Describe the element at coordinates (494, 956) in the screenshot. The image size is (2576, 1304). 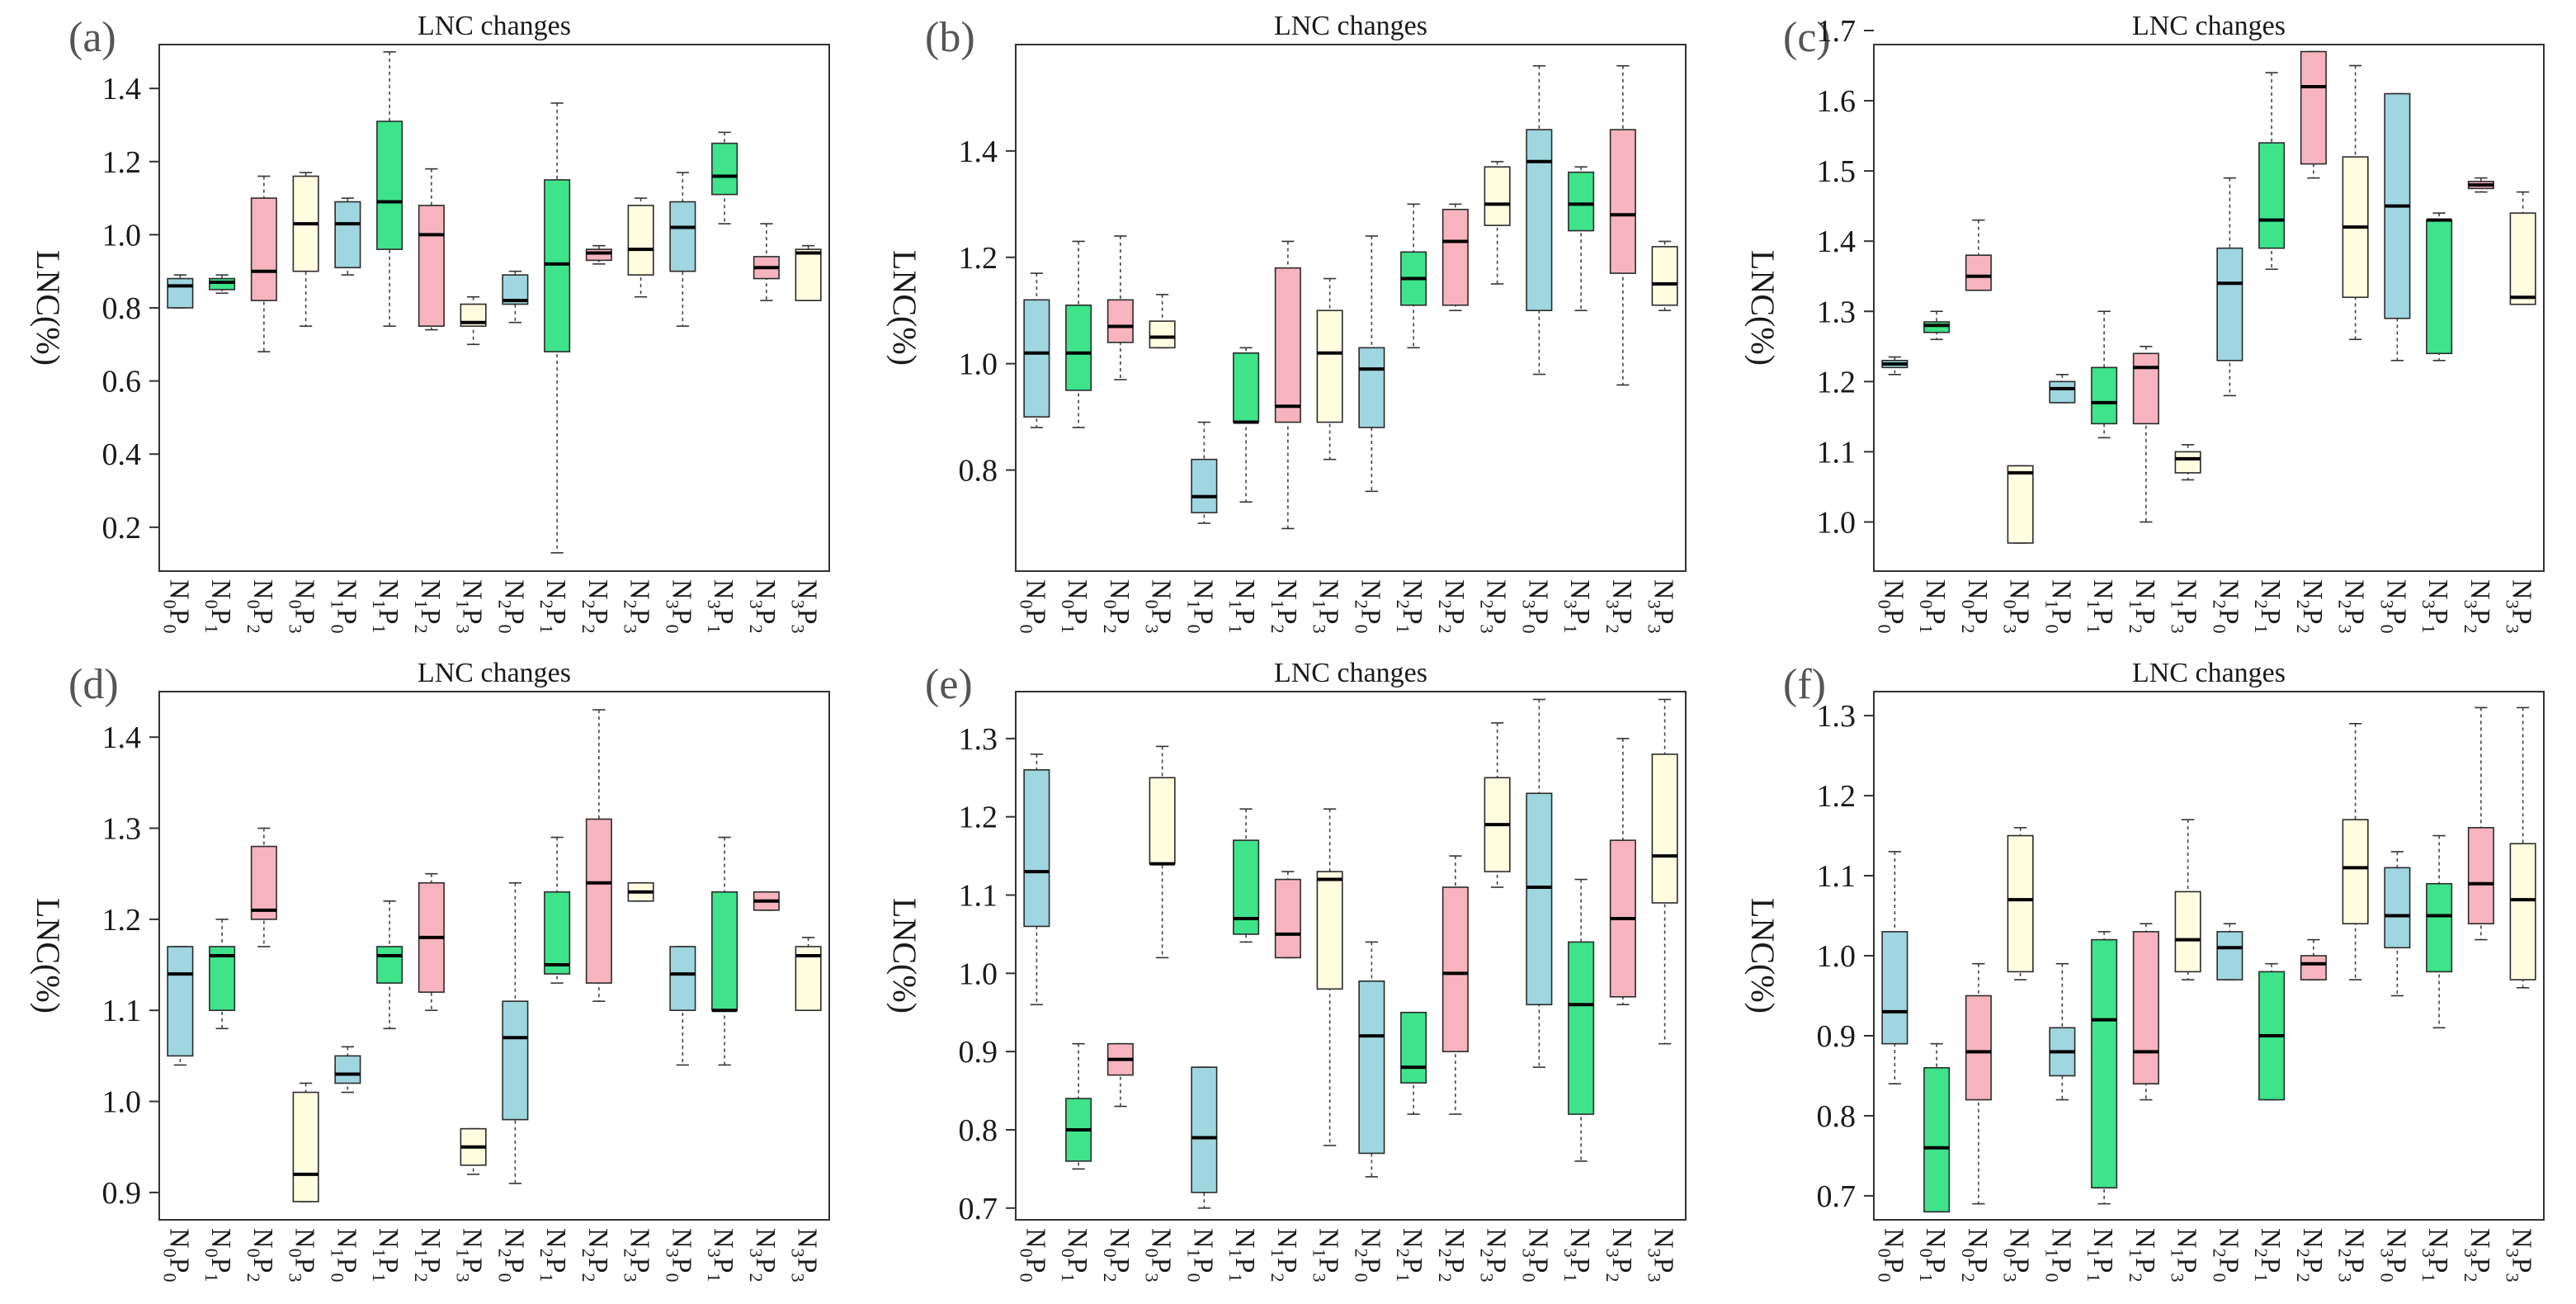
I see `plot-frame` at that location.